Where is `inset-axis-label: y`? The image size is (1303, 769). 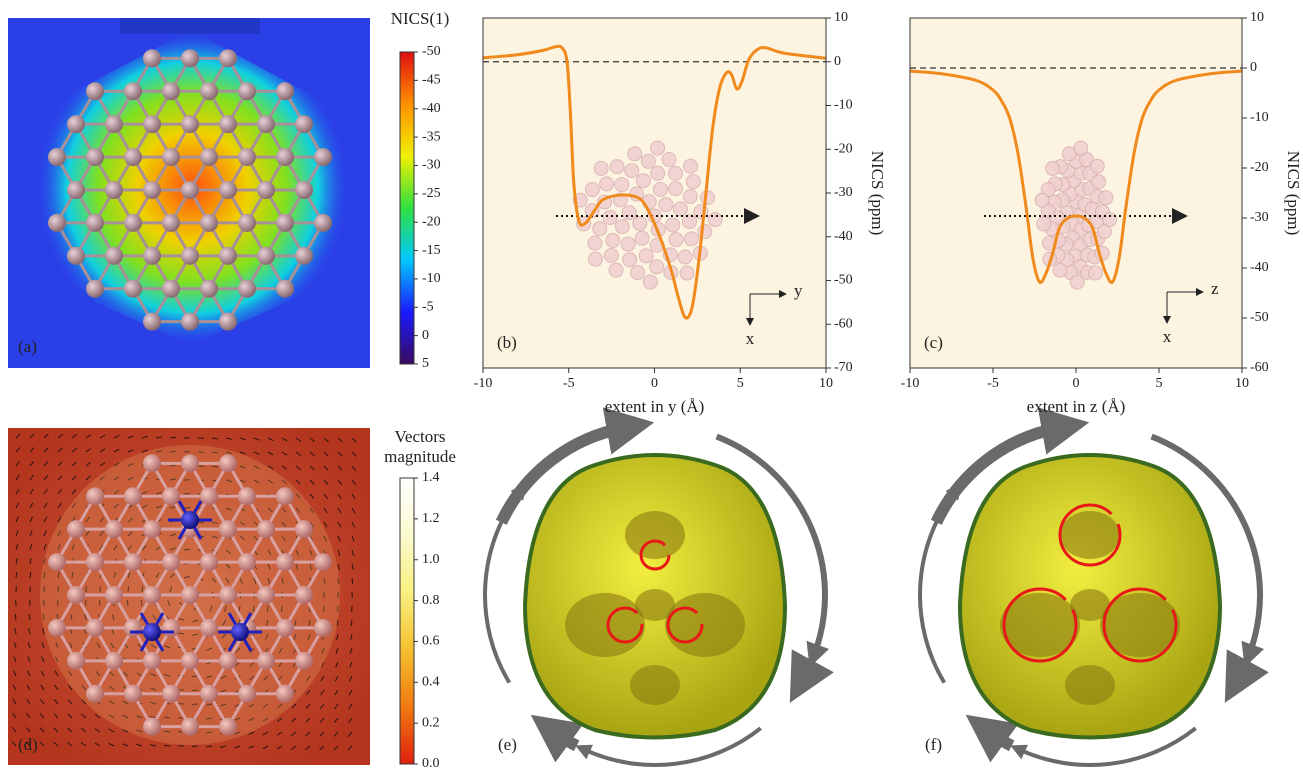
inset-axis-label: y is located at coordinates (798, 290).